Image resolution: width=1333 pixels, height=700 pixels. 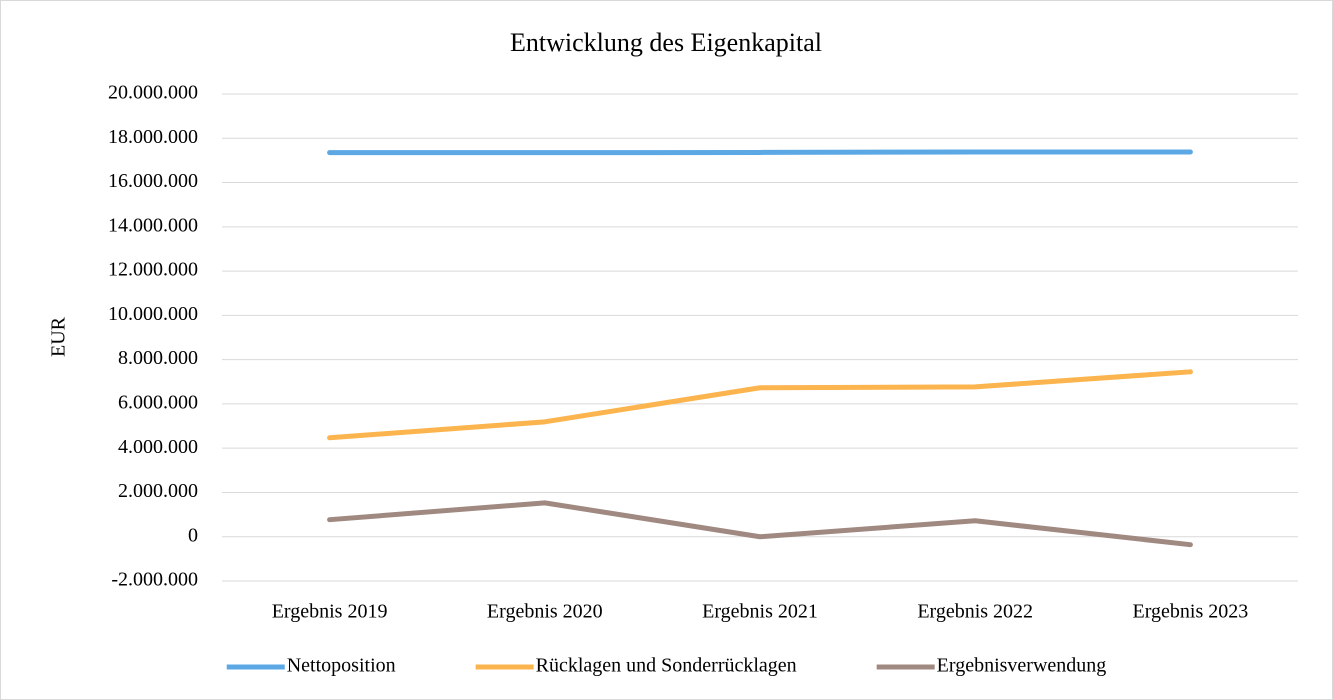 What do you see at coordinates (1191, 612) in the screenshot?
I see `x-tick-label: Ergebnis 2023` at bounding box center [1191, 612].